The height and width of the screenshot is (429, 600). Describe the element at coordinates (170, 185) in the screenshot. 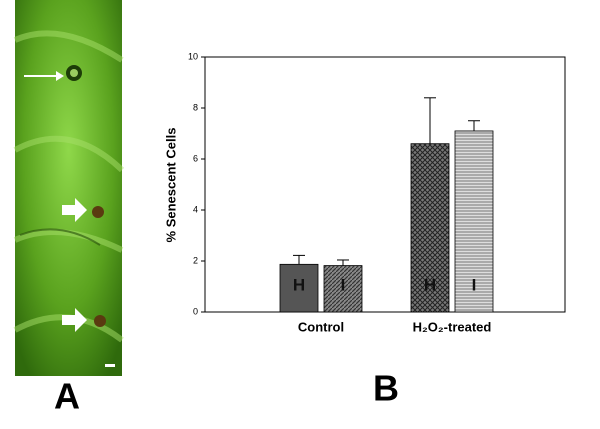

I see `y-axis-label: % Senescent Cells` at that location.